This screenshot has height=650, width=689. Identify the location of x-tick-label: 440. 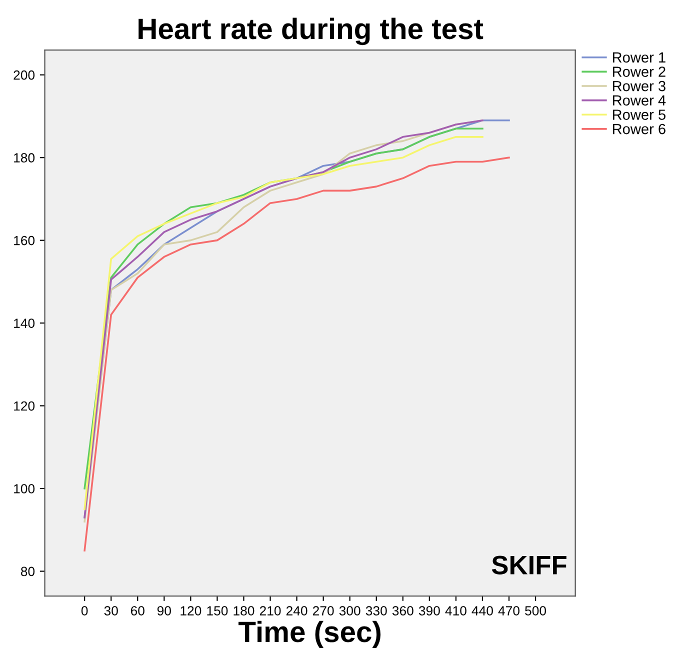
(482, 611).